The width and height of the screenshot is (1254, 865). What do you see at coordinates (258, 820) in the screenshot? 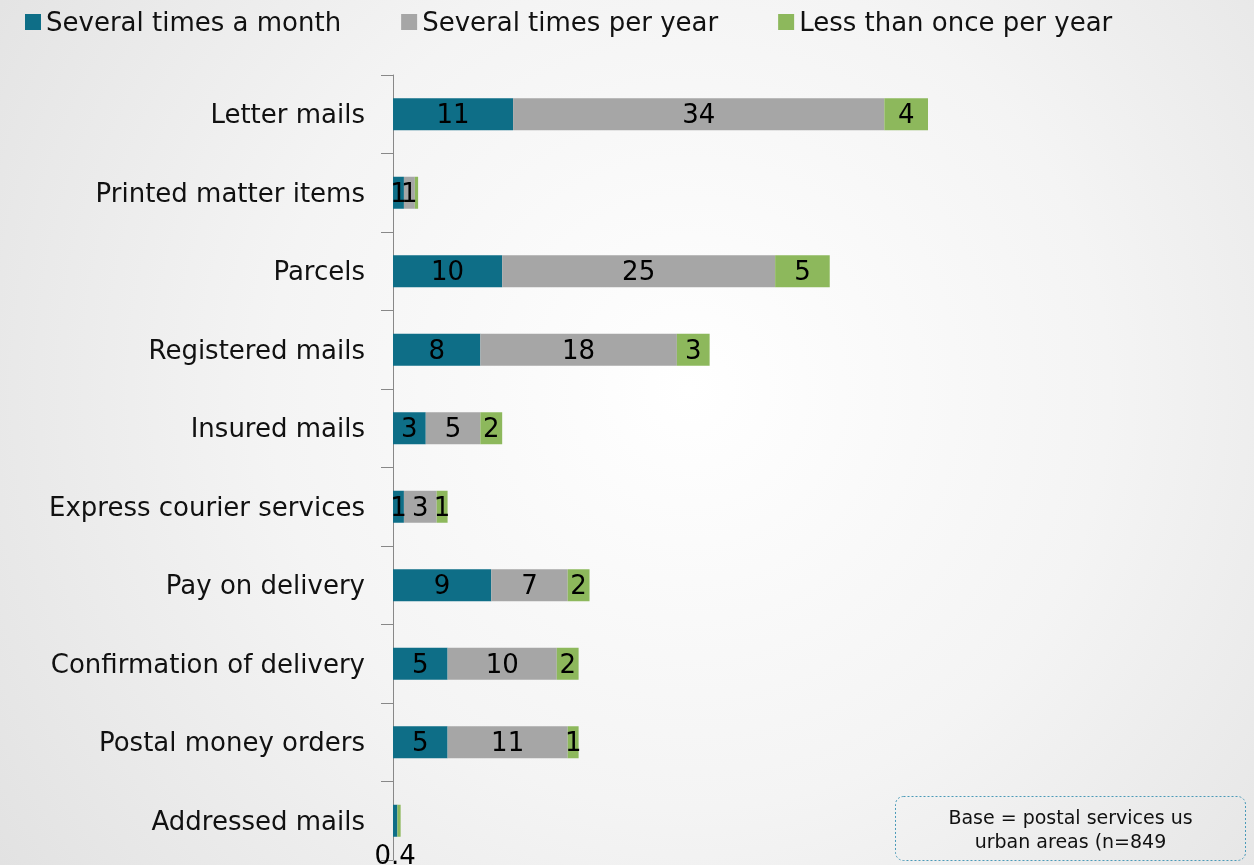
I see `y-tick-label: Addressed mails` at bounding box center [258, 820].